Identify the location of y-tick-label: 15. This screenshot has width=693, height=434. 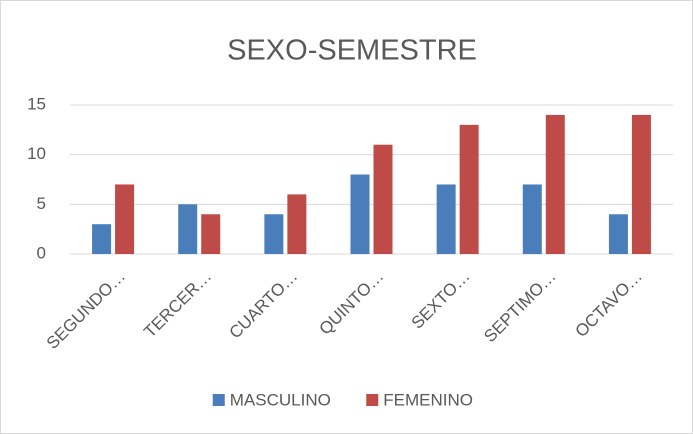
(36, 103).